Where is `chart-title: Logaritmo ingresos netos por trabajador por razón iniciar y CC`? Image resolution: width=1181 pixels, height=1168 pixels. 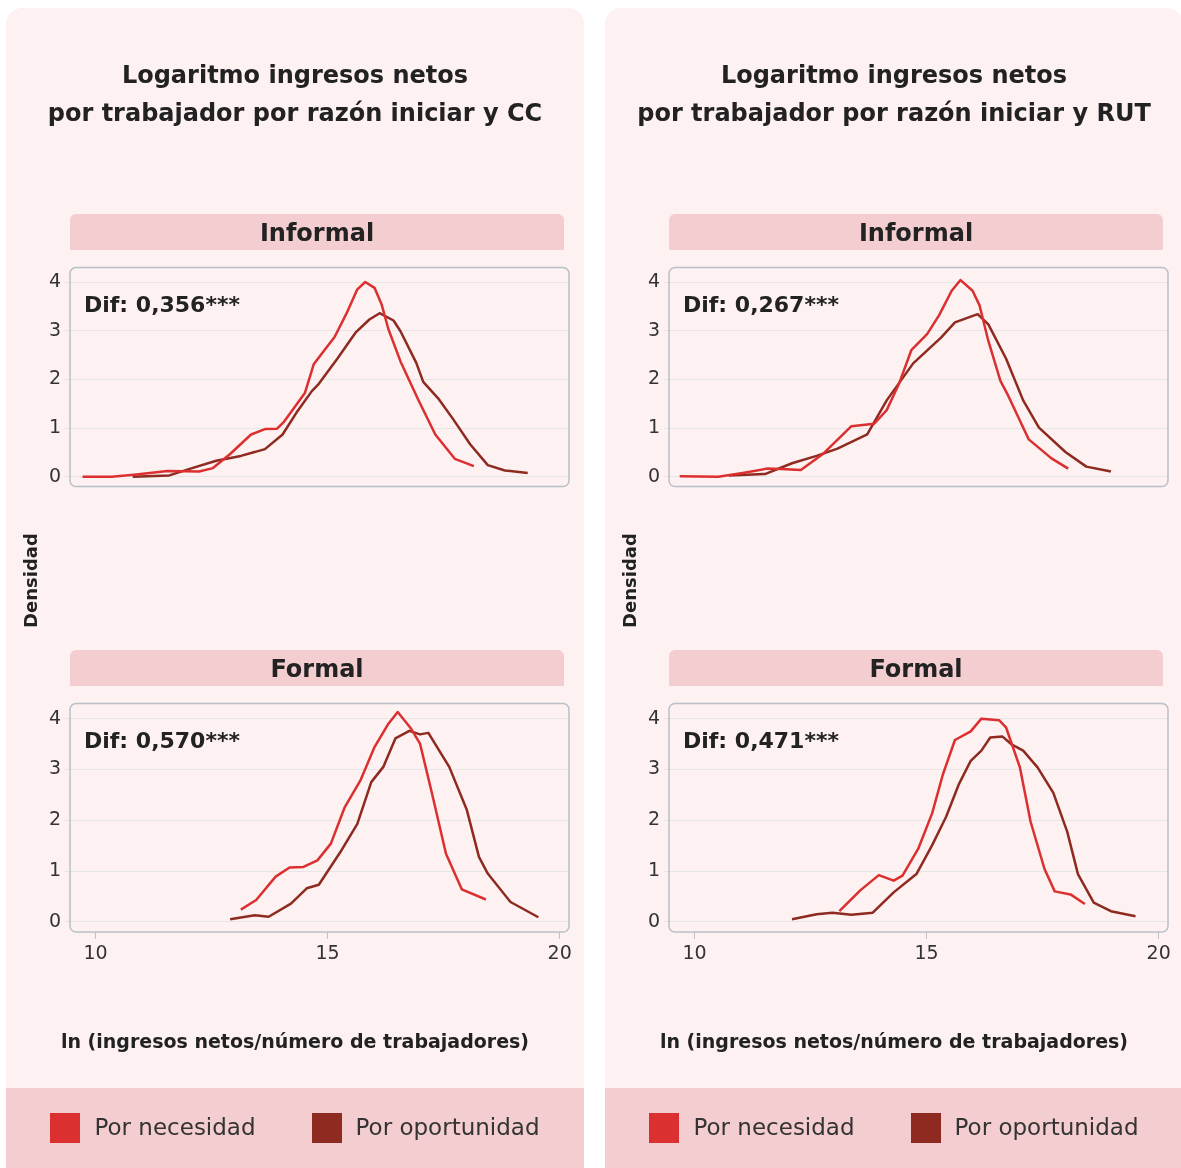 chart-title: Logaritmo ingresos netos por trabajador por razón iniciar y CC is located at coordinates (295, 94).